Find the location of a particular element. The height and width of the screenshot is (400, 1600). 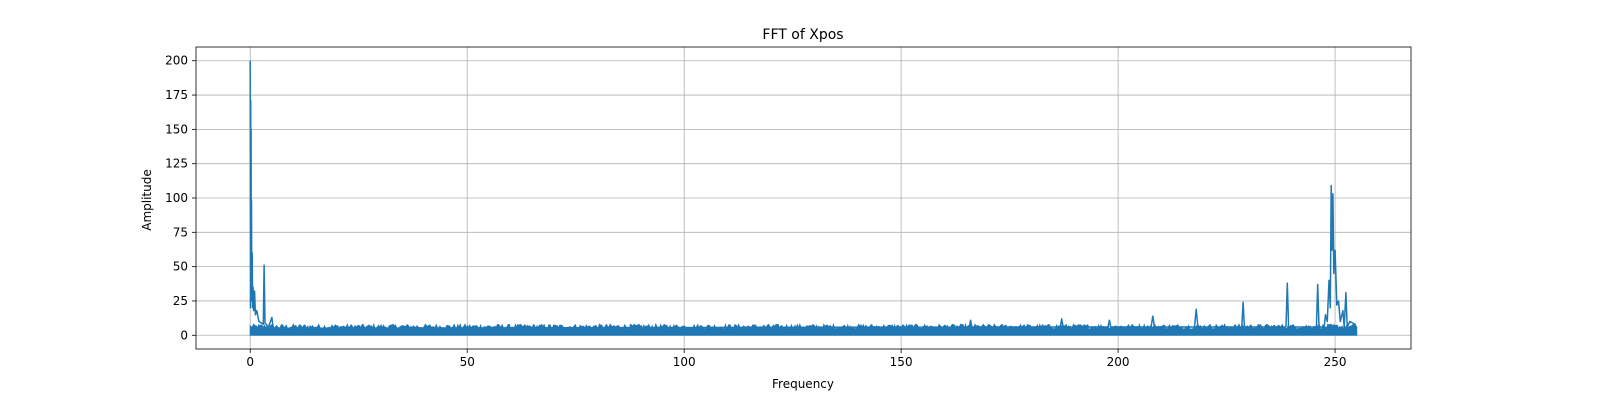

x-tick-label: 200 is located at coordinates (1118, 362).